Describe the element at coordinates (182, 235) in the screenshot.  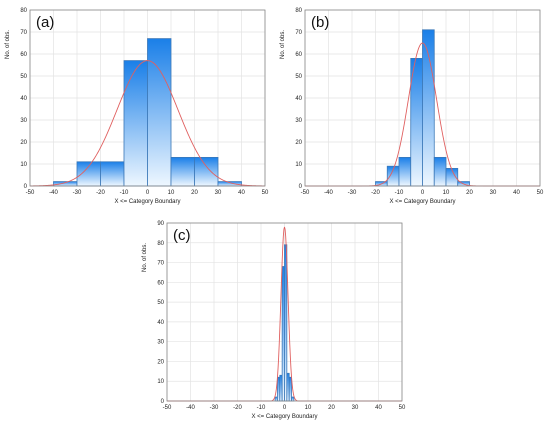
I see `panel-label: (c)` at that location.